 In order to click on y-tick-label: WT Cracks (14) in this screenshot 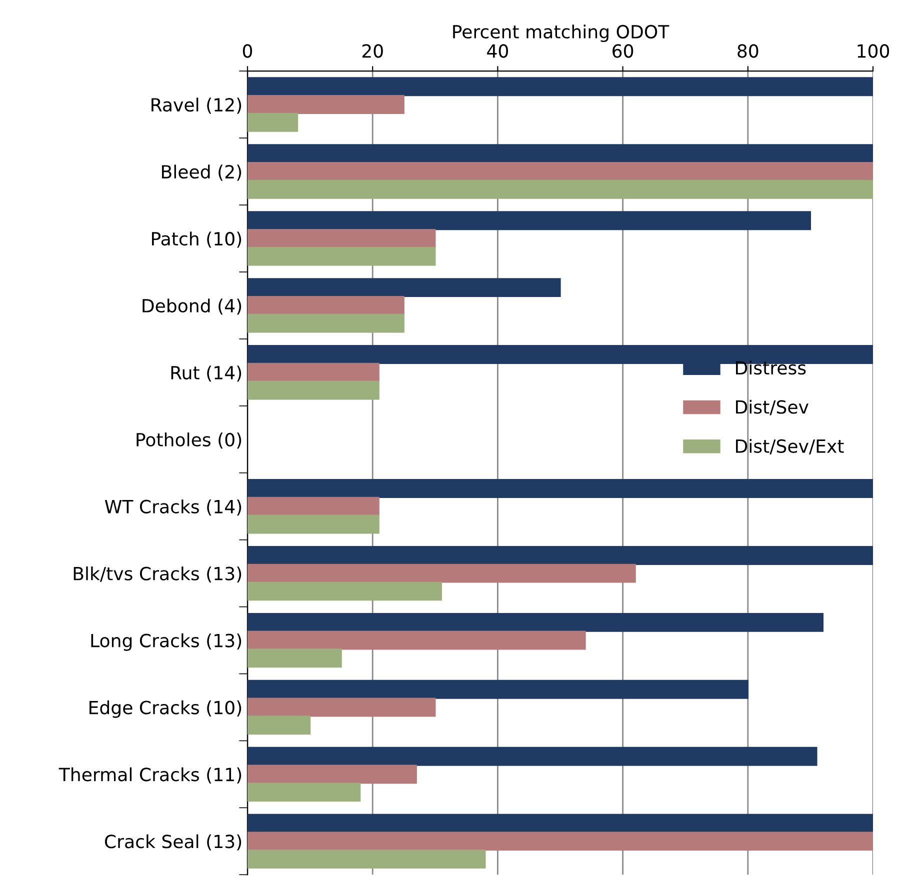, I will do `click(173, 507)`.